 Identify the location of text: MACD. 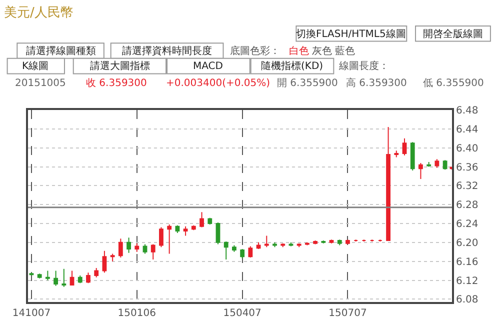
(208, 66).